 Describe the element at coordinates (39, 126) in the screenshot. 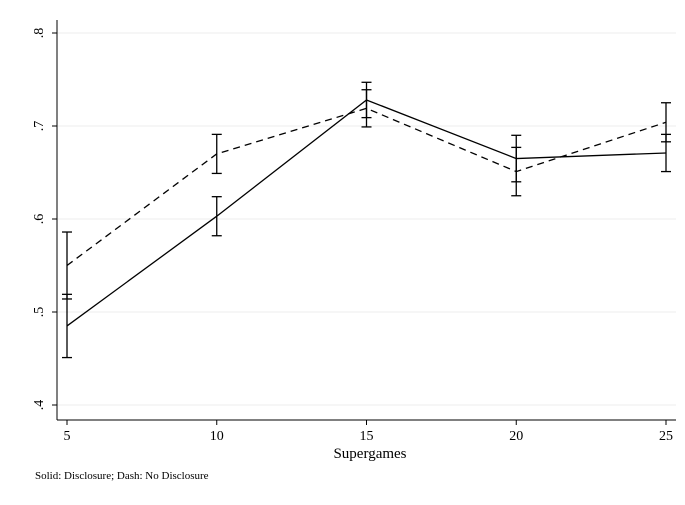

I see `y-tick-label: .7` at that location.